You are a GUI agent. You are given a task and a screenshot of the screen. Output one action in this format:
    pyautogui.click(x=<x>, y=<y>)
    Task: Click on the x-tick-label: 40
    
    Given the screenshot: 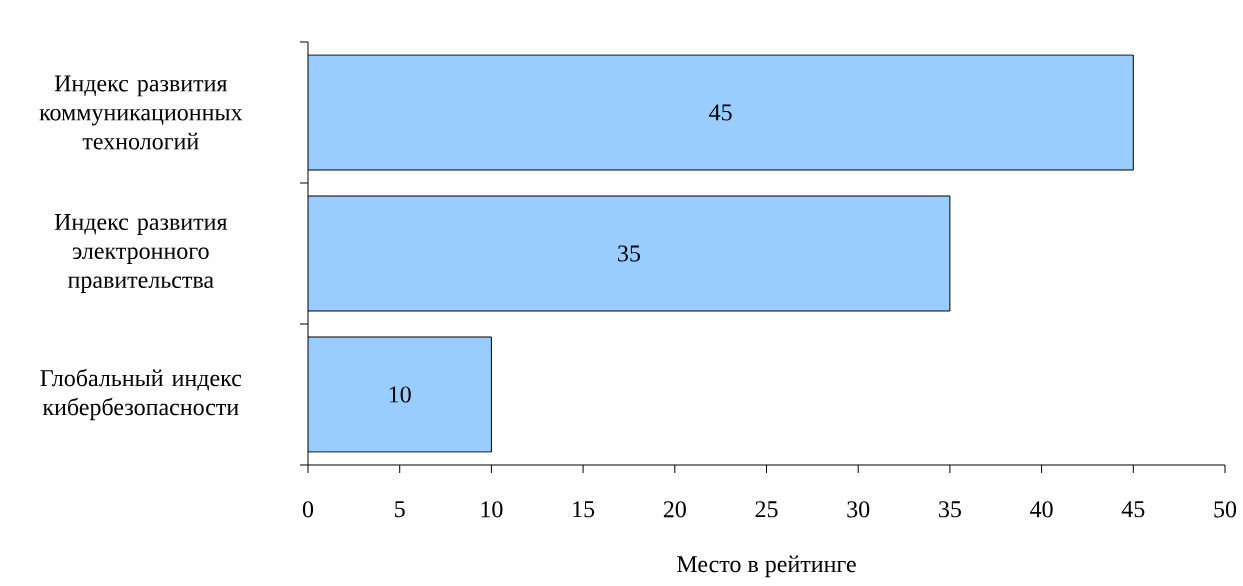 What is the action you would take?
    pyautogui.click(x=1041, y=509)
    